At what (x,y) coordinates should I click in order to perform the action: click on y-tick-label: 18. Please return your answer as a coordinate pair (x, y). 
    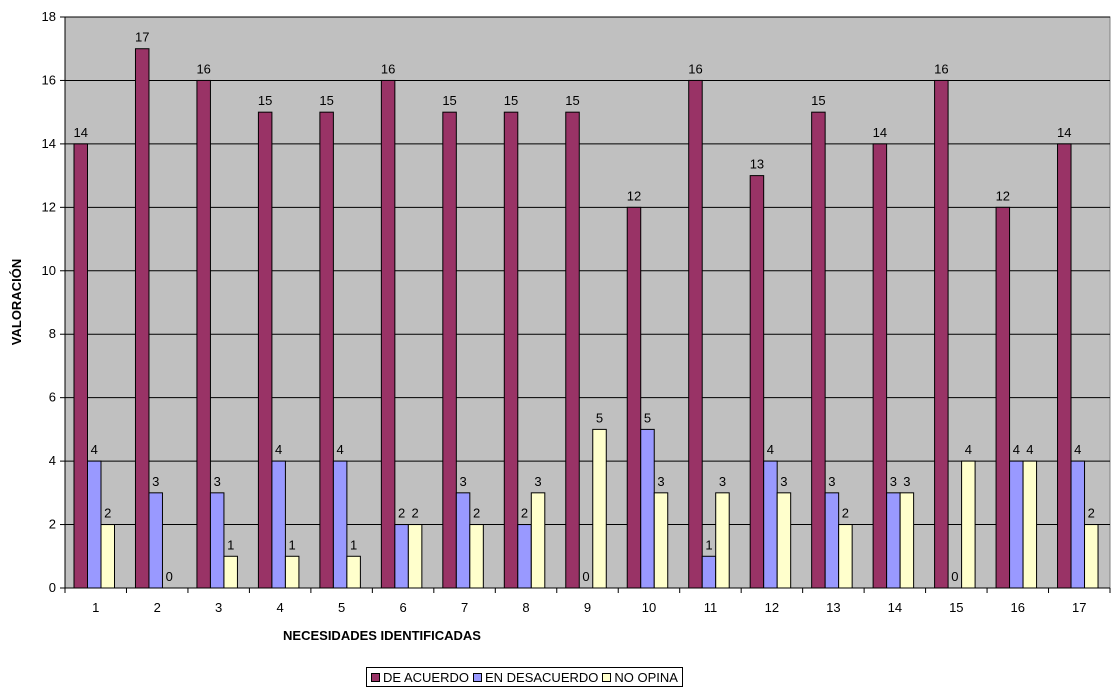
    Looking at the image, I should click on (49, 16).